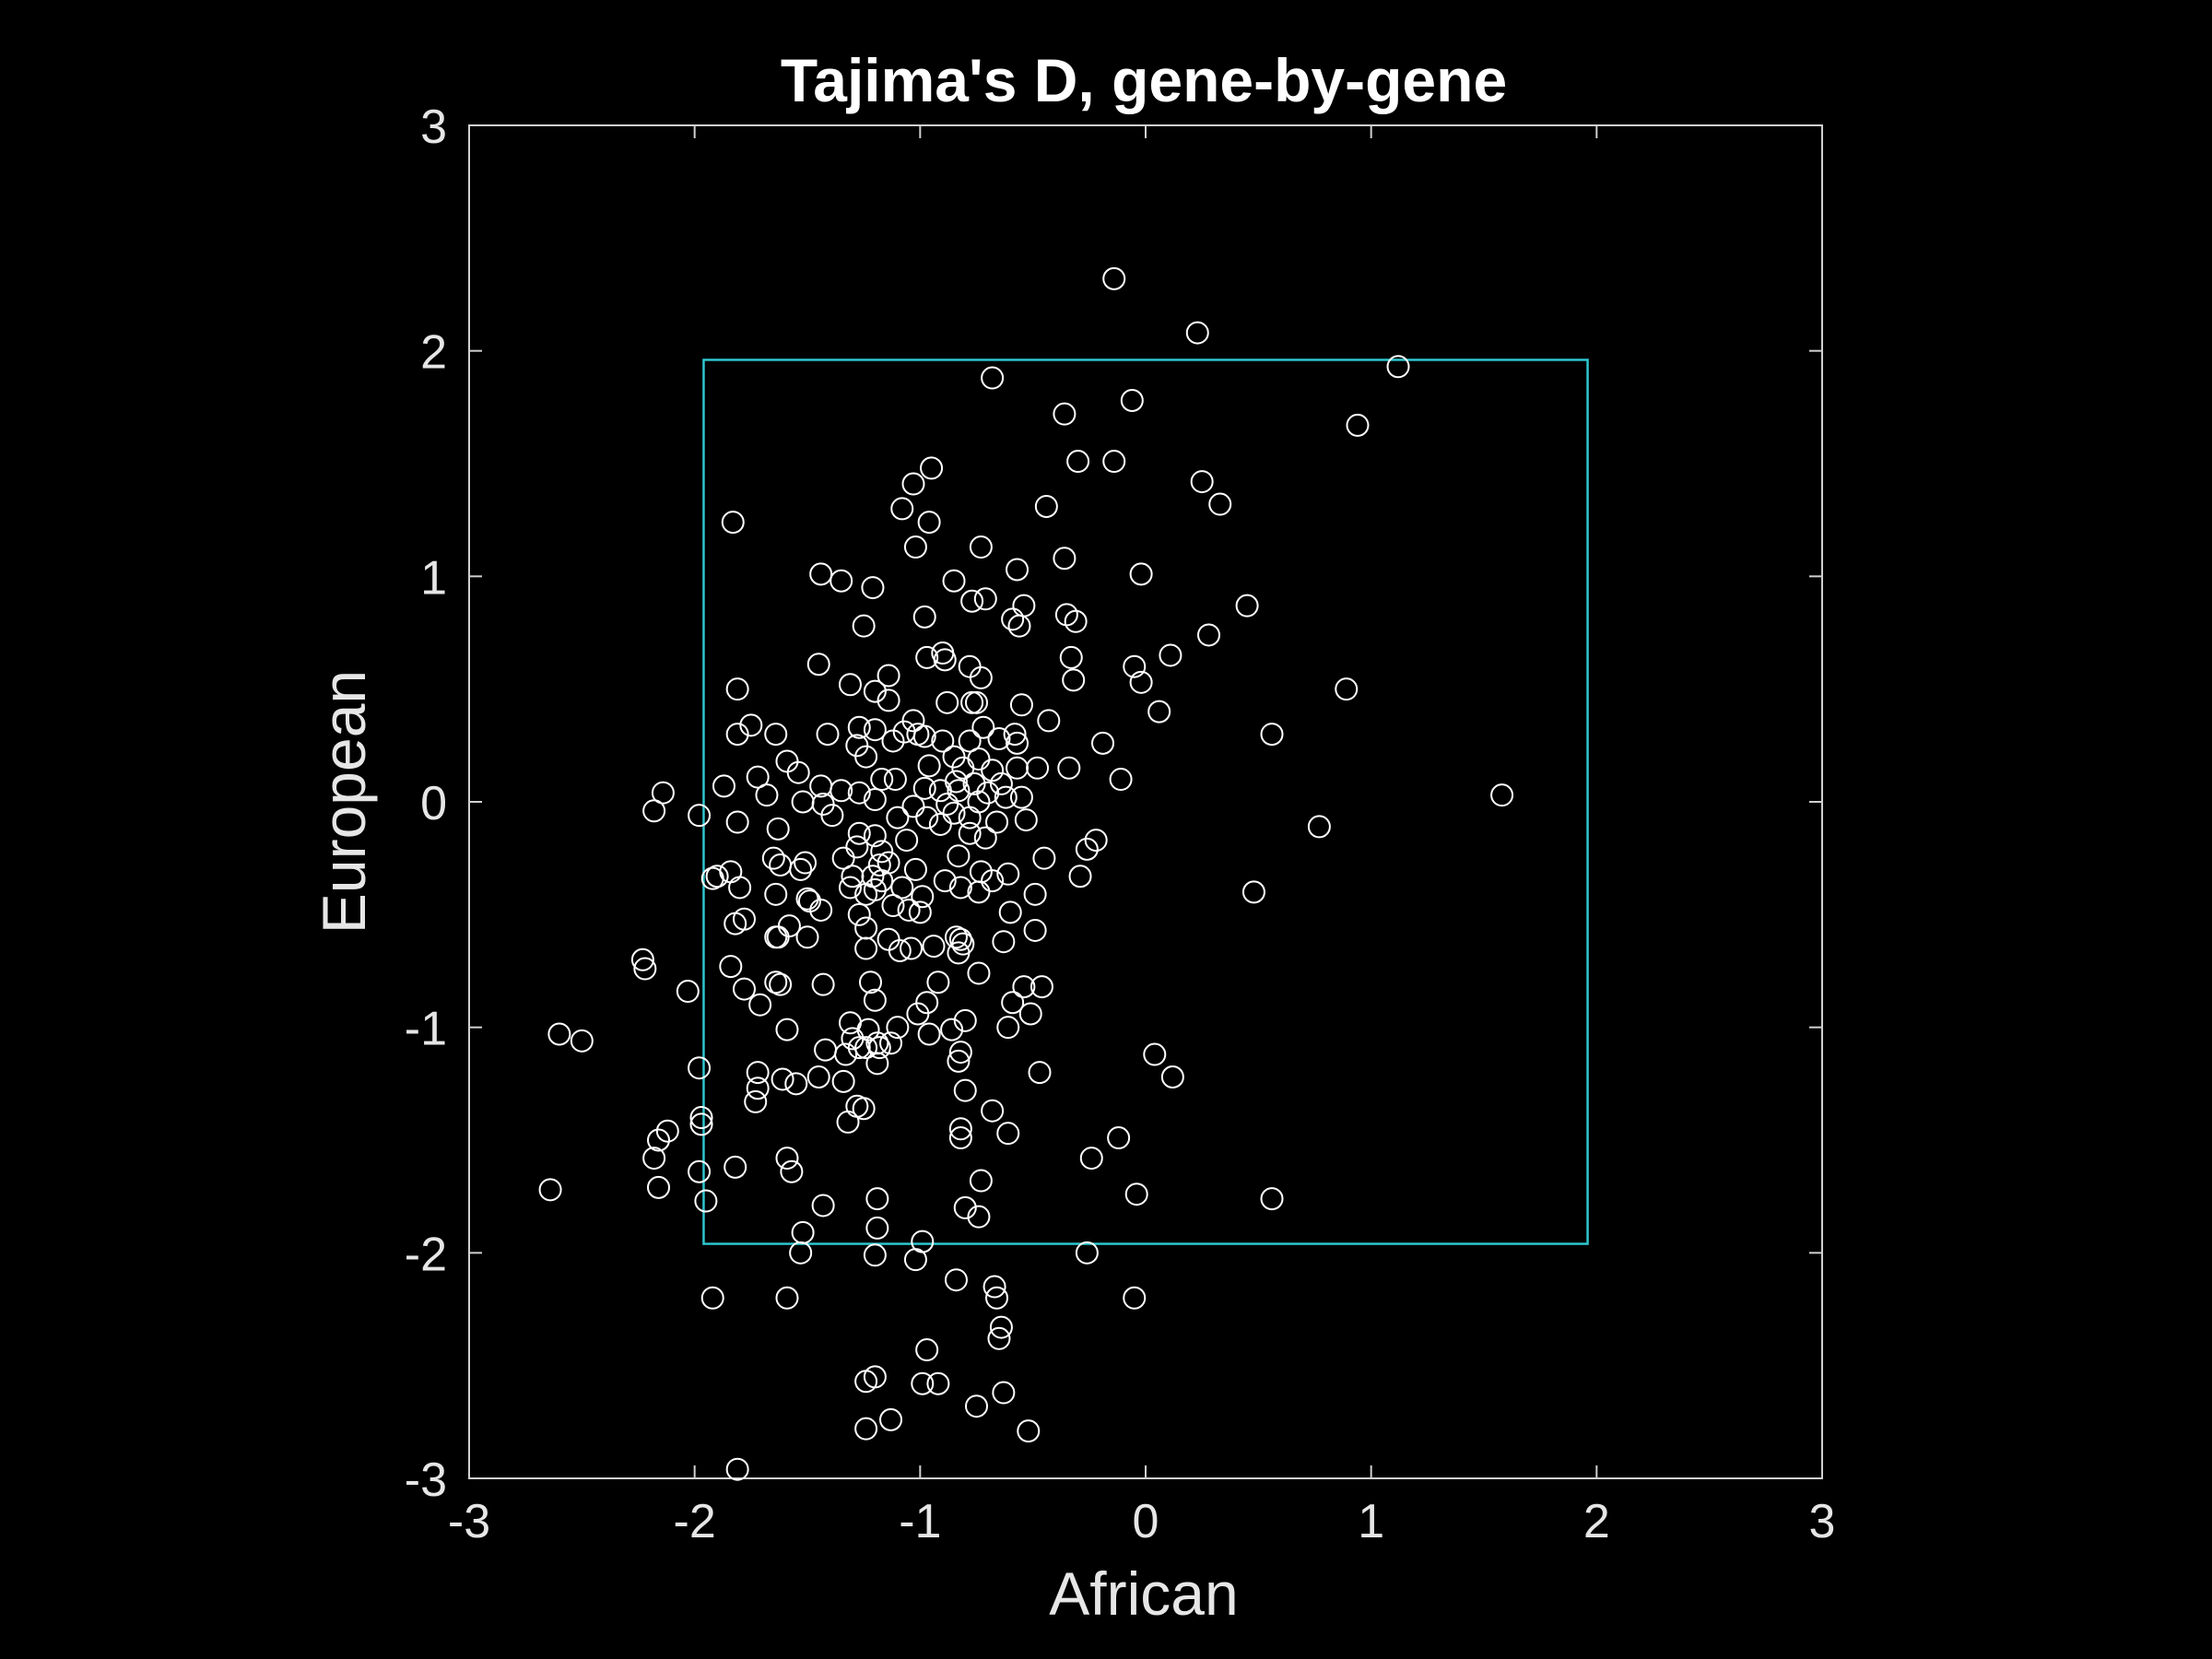 This screenshot has width=2212, height=1659. I want to click on y-tick-labels: -3 -2 -1 0 1 2 3, so click(426, 803).